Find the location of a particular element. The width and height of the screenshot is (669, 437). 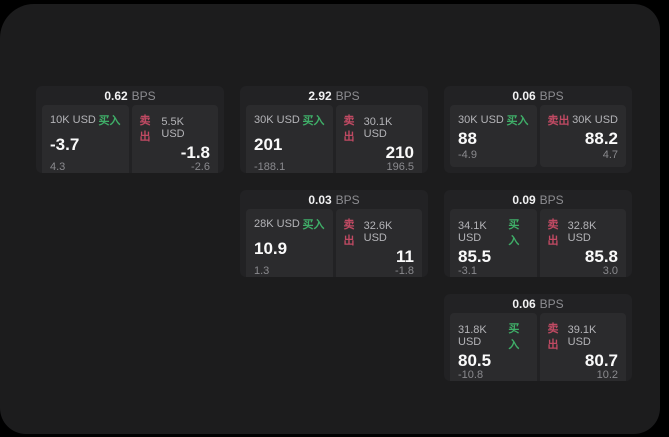

buy-price: -3.7 is located at coordinates (65, 144).